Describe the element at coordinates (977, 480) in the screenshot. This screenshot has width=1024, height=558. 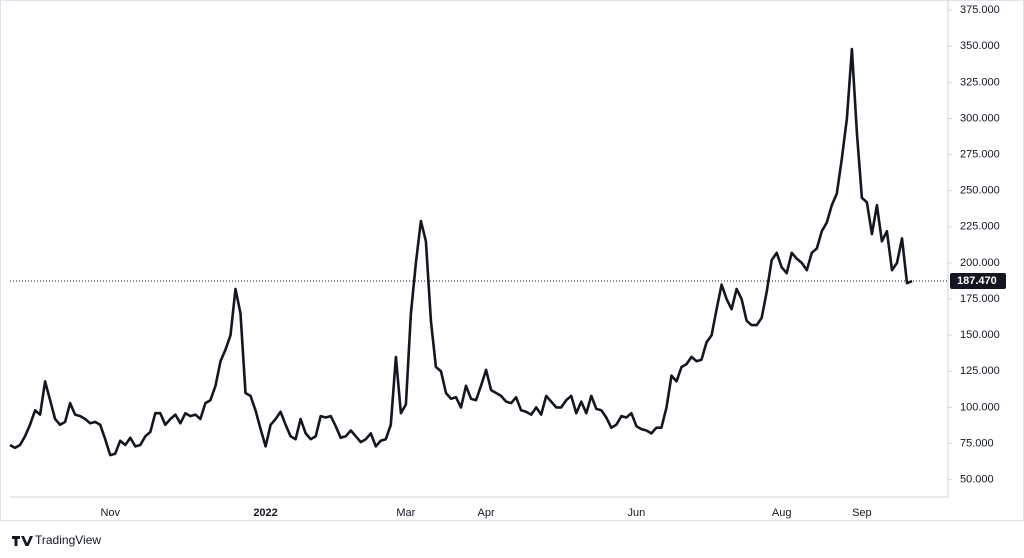
I see `y-tick-label: 50.000` at that location.